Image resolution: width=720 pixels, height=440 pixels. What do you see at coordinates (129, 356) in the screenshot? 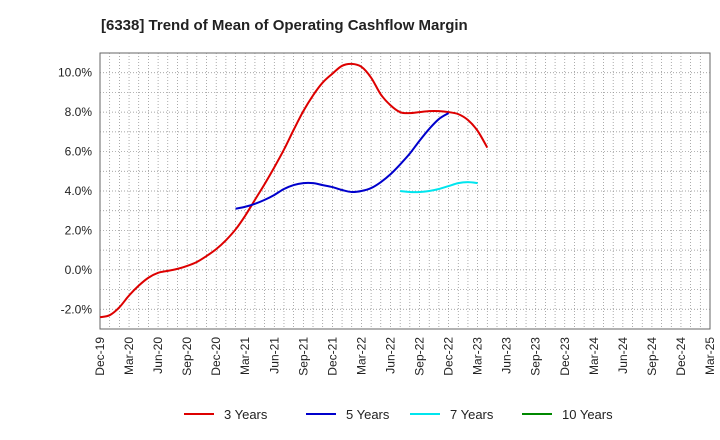
I see `x-tick-label: Mar-20` at bounding box center [129, 356].